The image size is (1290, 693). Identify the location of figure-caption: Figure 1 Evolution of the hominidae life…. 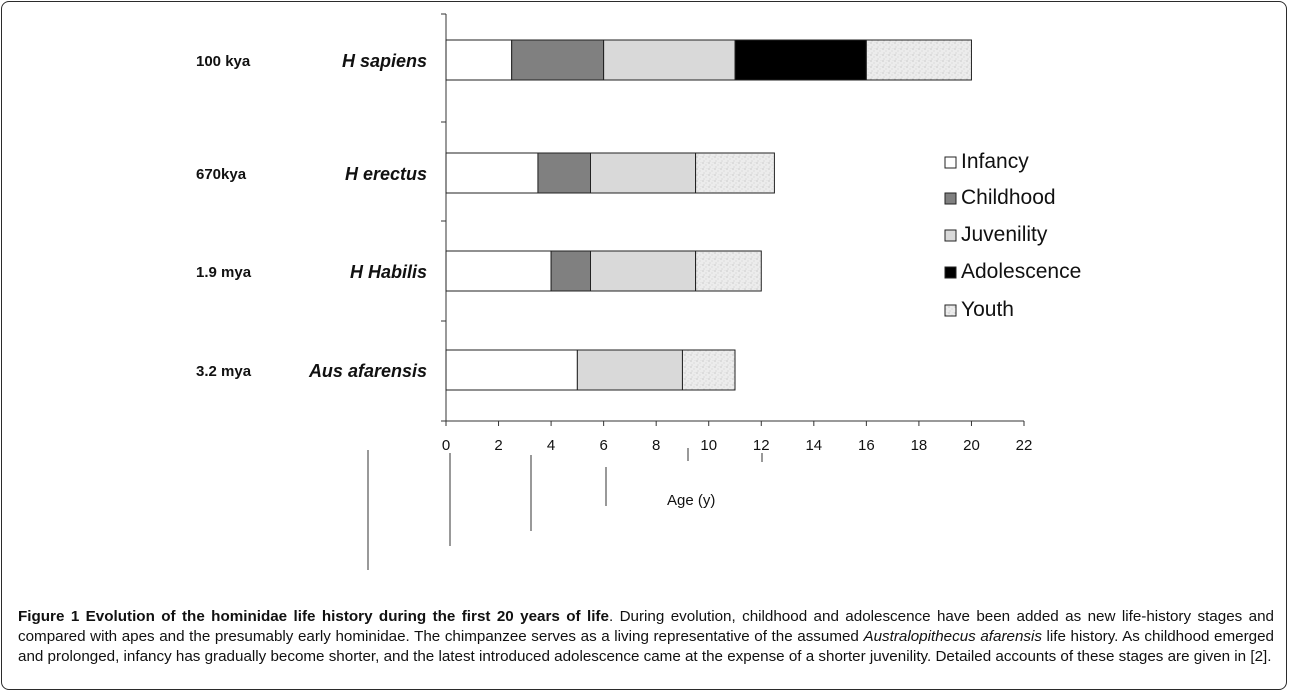
(646, 637).